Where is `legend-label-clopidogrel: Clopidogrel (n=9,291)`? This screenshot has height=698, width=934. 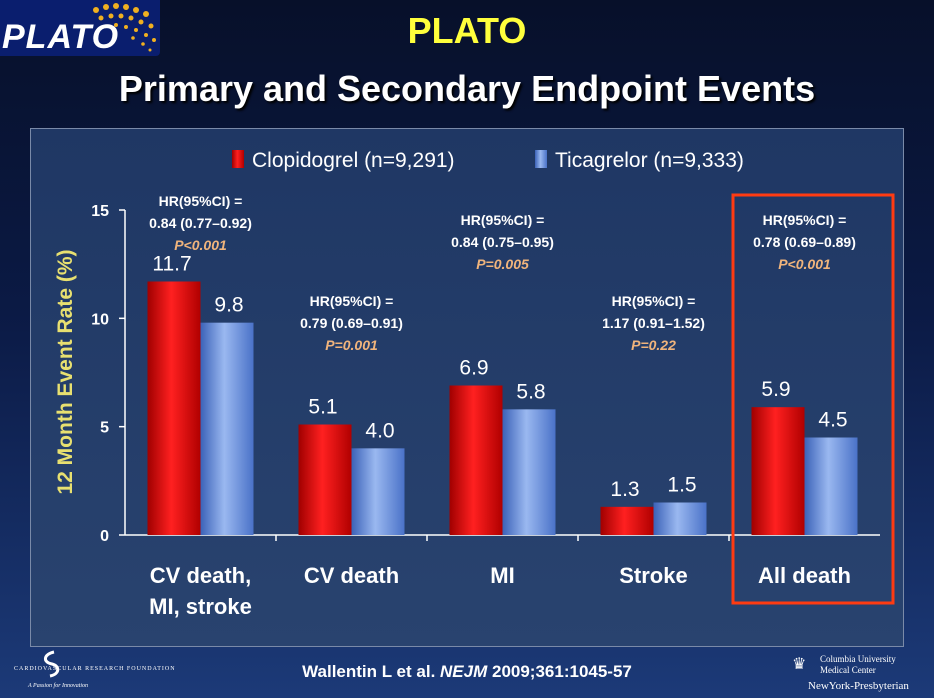 legend-label-clopidogrel: Clopidogrel (n=9,291) is located at coordinates (353, 160).